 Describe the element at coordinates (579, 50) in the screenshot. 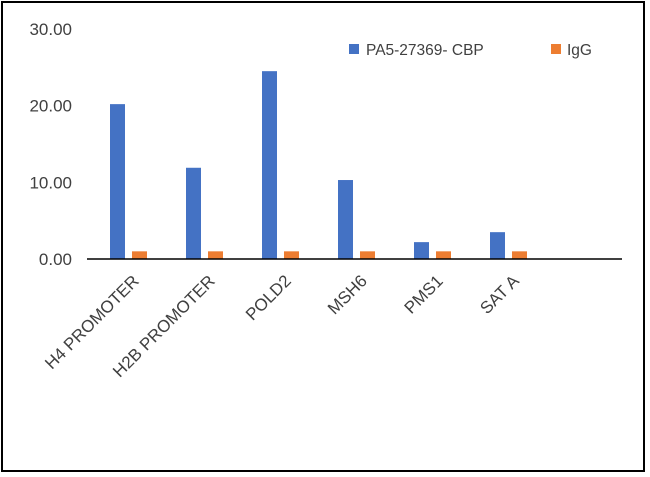

I see `legend-label-igg: IgG` at that location.